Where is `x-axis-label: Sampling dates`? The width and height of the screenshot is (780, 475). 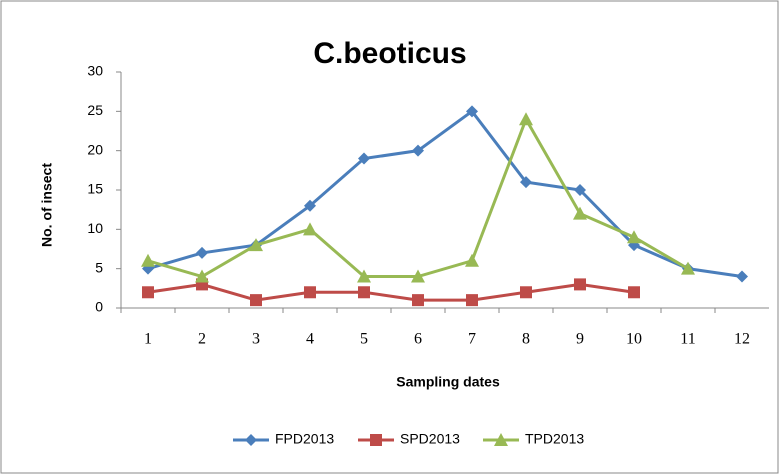
x-axis-label: Sampling dates is located at coordinates (448, 382).